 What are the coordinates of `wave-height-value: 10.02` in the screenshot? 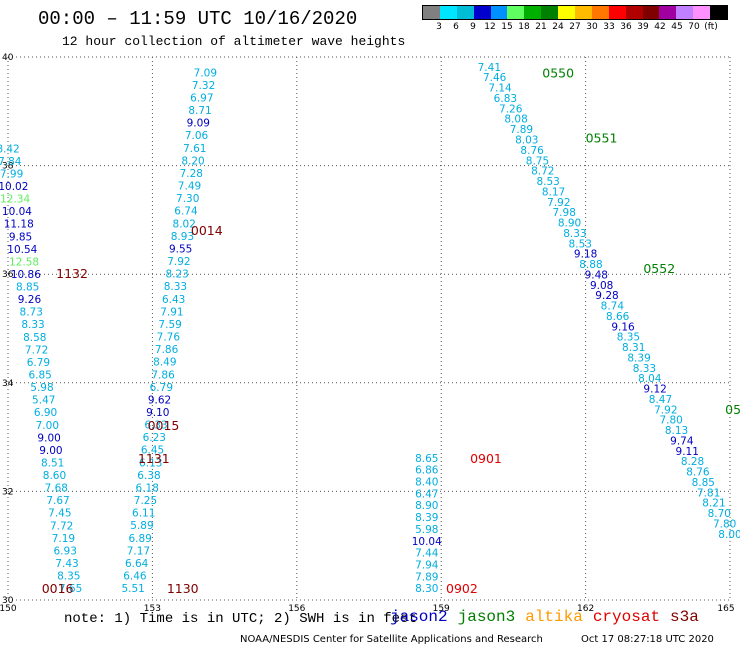 It's located at (14, 187).